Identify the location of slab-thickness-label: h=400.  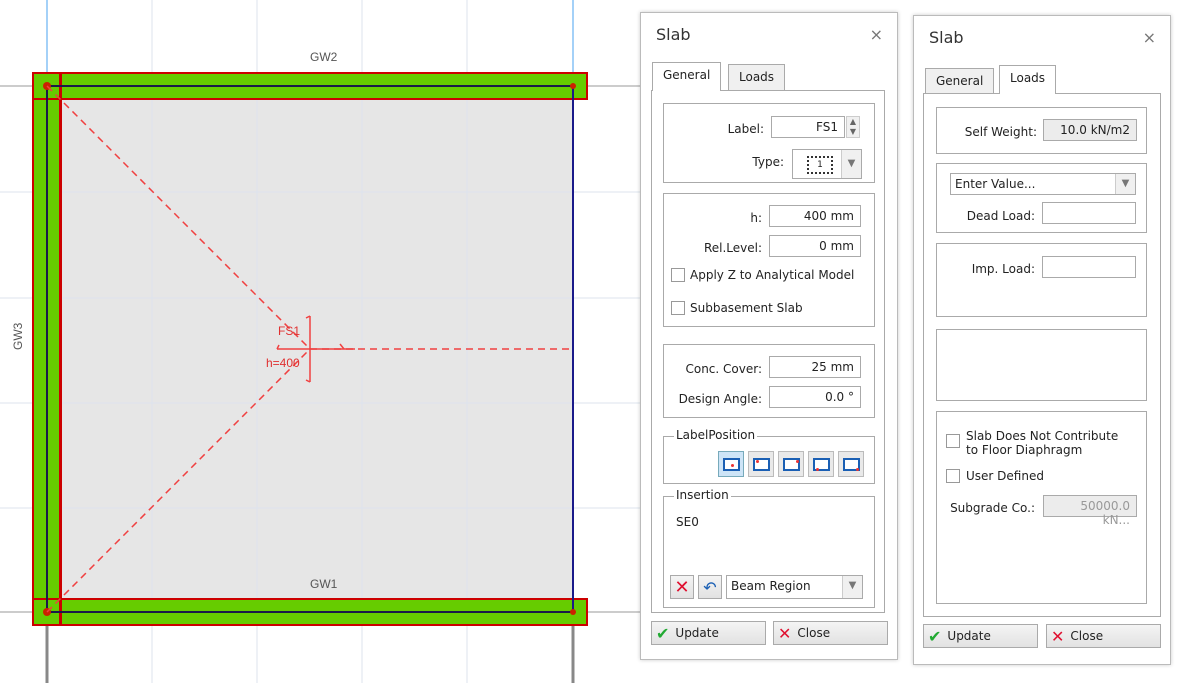
(283, 363).